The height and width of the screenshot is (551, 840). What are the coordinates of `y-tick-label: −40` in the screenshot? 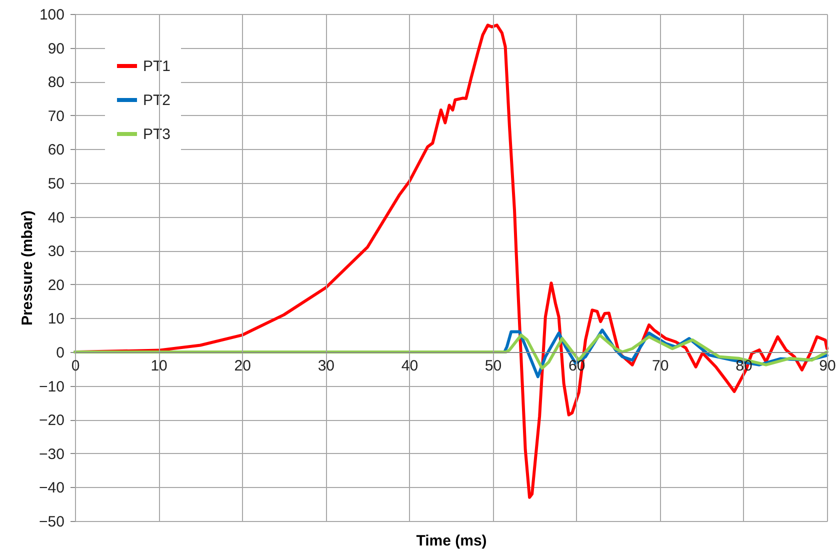 It's located at (51, 488).